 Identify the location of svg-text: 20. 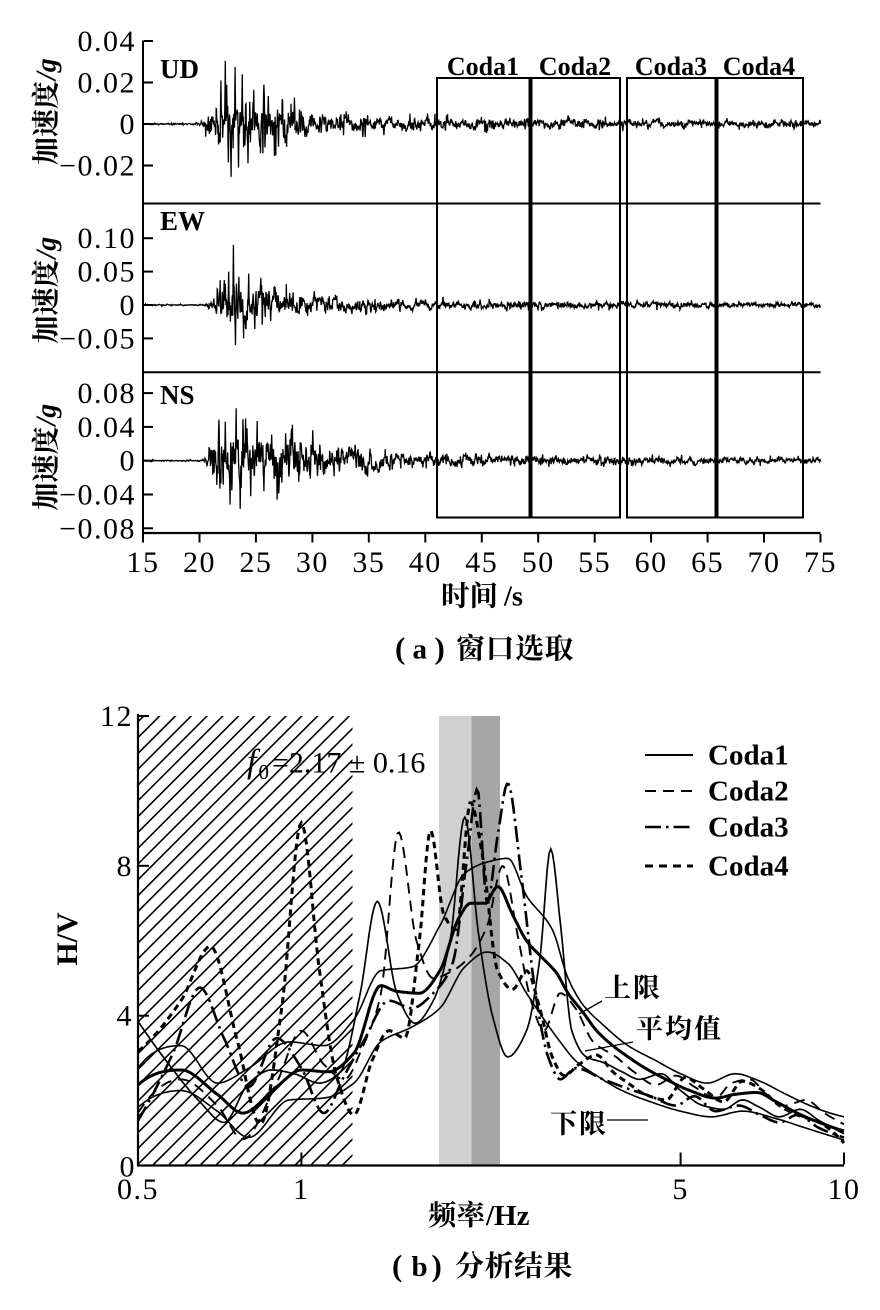
(199, 562).